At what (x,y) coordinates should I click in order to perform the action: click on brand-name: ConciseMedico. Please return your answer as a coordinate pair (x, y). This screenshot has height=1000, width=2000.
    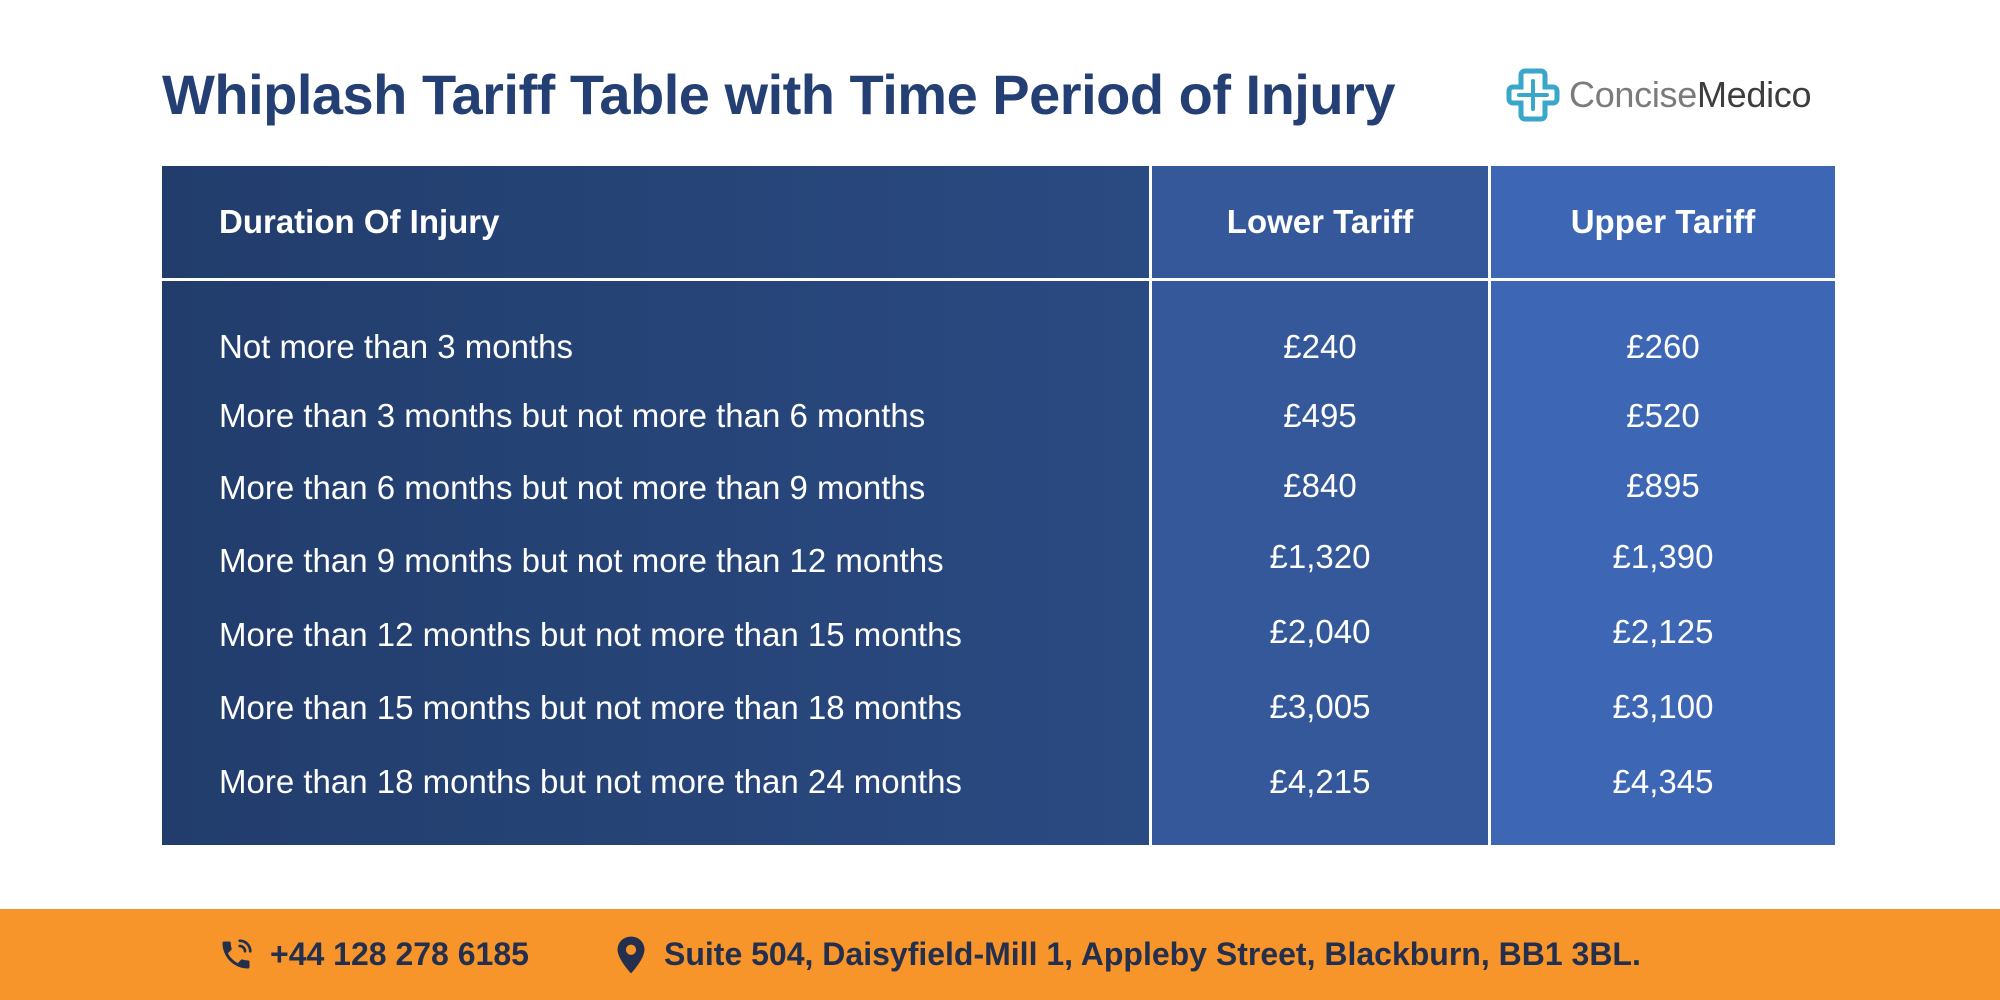
    Looking at the image, I should click on (1690, 95).